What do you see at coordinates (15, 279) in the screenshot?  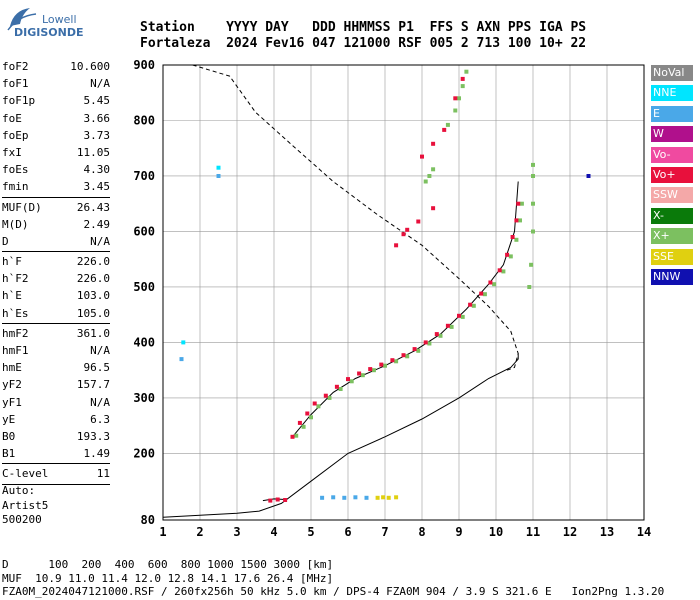 I see `param-name: h`F2` at bounding box center [15, 279].